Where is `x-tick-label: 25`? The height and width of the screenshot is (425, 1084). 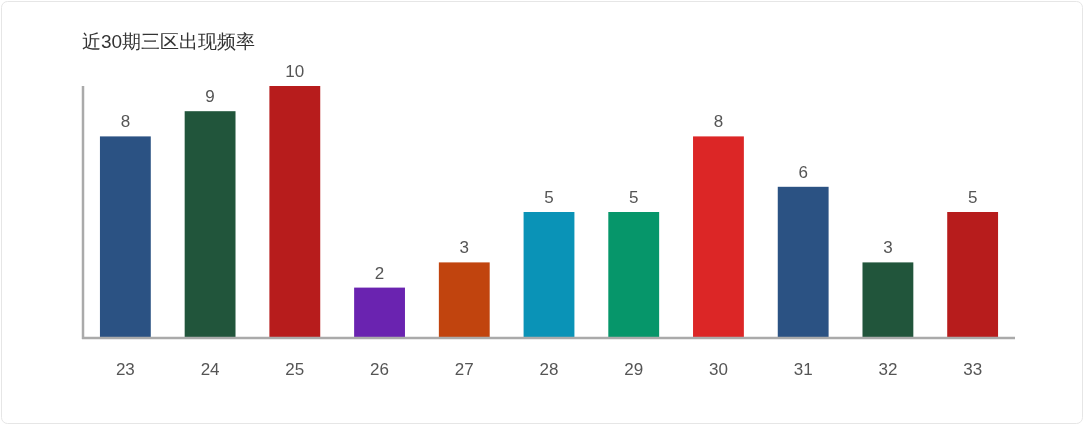 x-tick-label: 25 is located at coordinates (295, 369).